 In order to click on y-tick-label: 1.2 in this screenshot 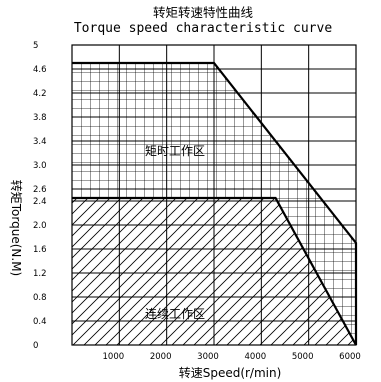, I will do `click(40, 274)`.